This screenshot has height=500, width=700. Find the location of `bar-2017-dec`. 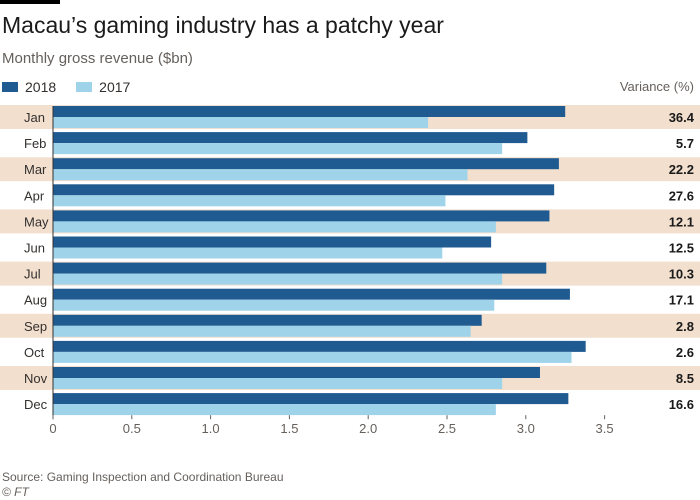

bar-2017-dec is located at coordinates (274, 410).